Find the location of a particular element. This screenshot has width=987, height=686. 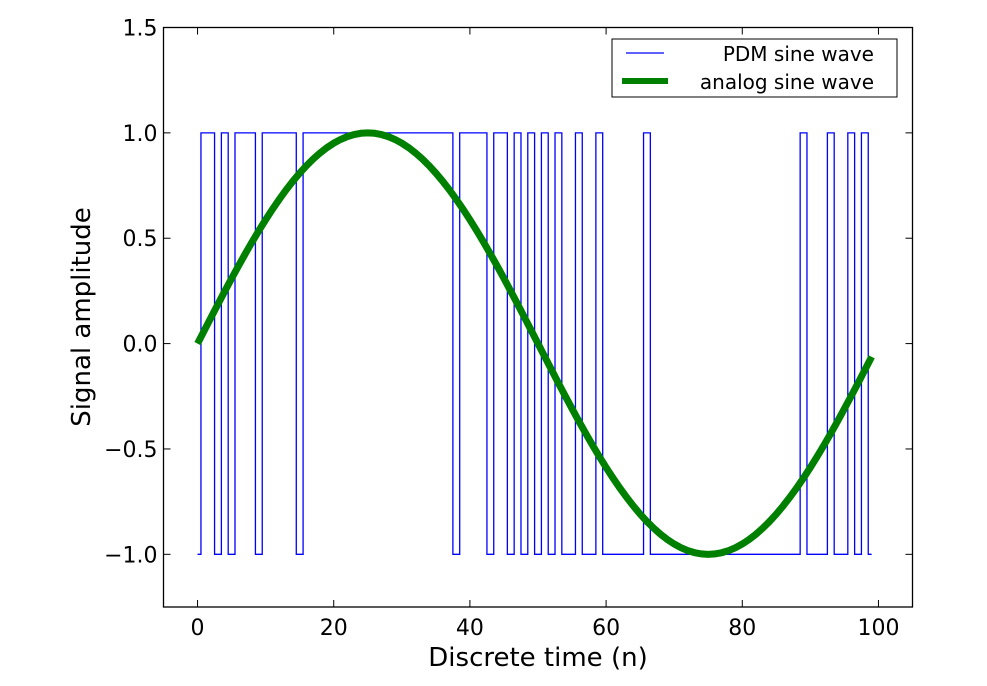

x-tick-label: 0 is located at coordinates (198, 628).